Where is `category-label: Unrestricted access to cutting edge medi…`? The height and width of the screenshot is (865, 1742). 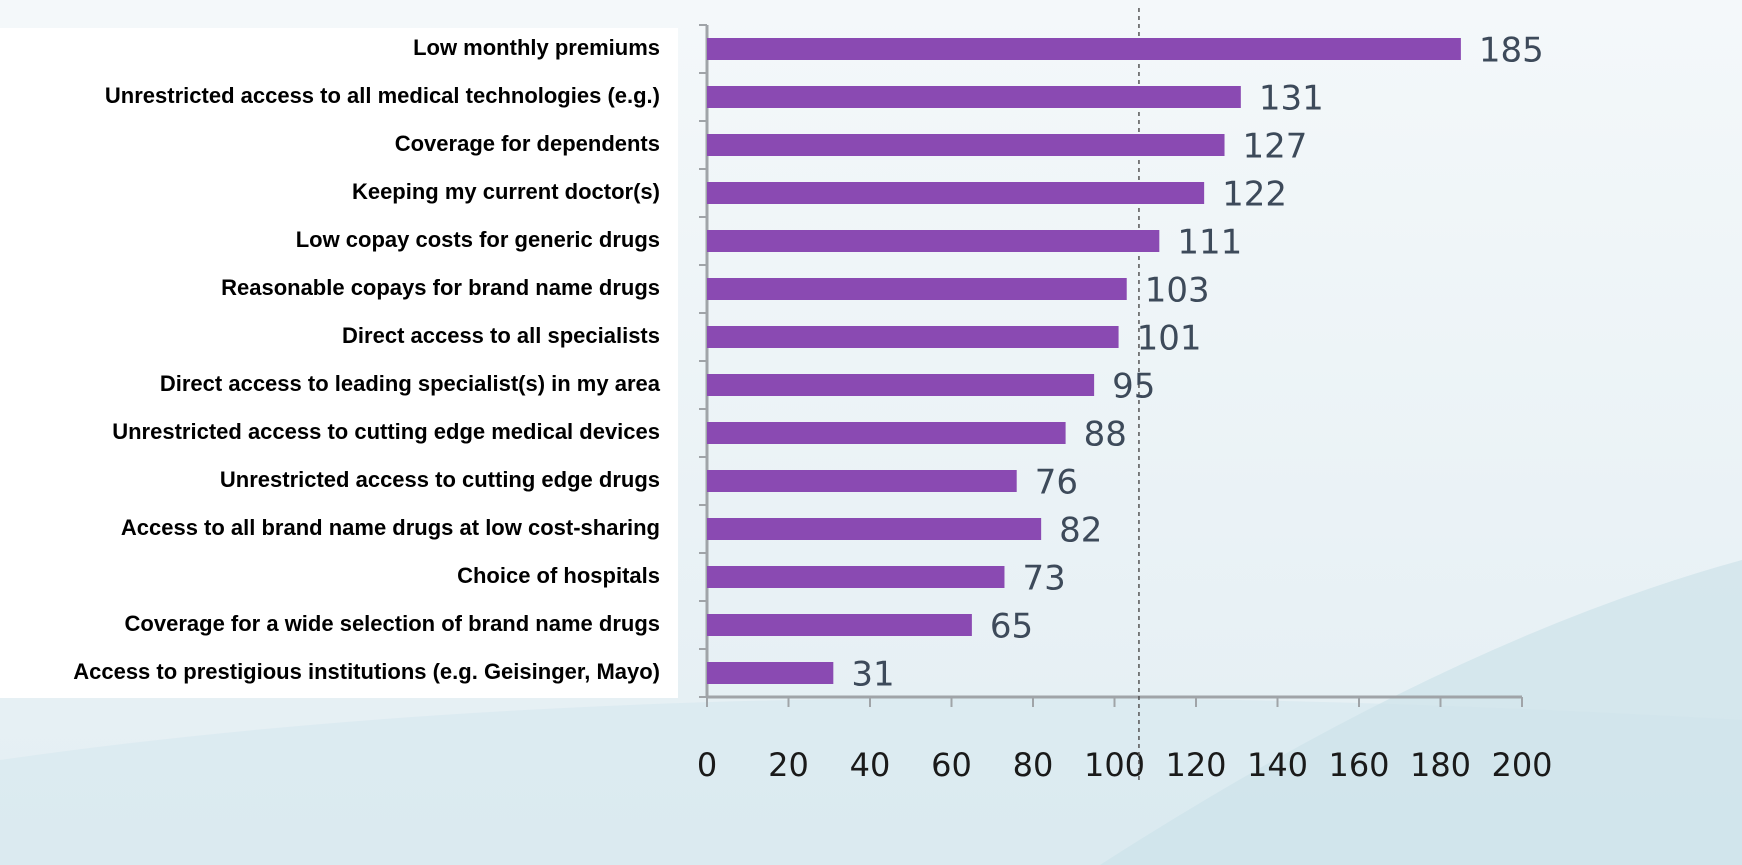
category-label: Unrestricted access to cutting edge medi… is located at coordinates (386, 431).